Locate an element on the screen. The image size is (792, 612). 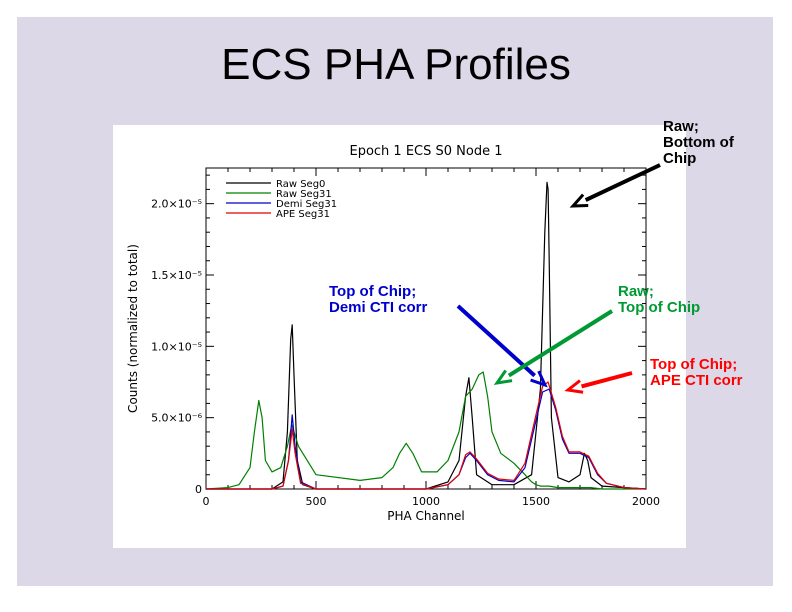
annotation-top-demi: Top of Chip; Demi CTI corr is located at coordinates (378, 299).